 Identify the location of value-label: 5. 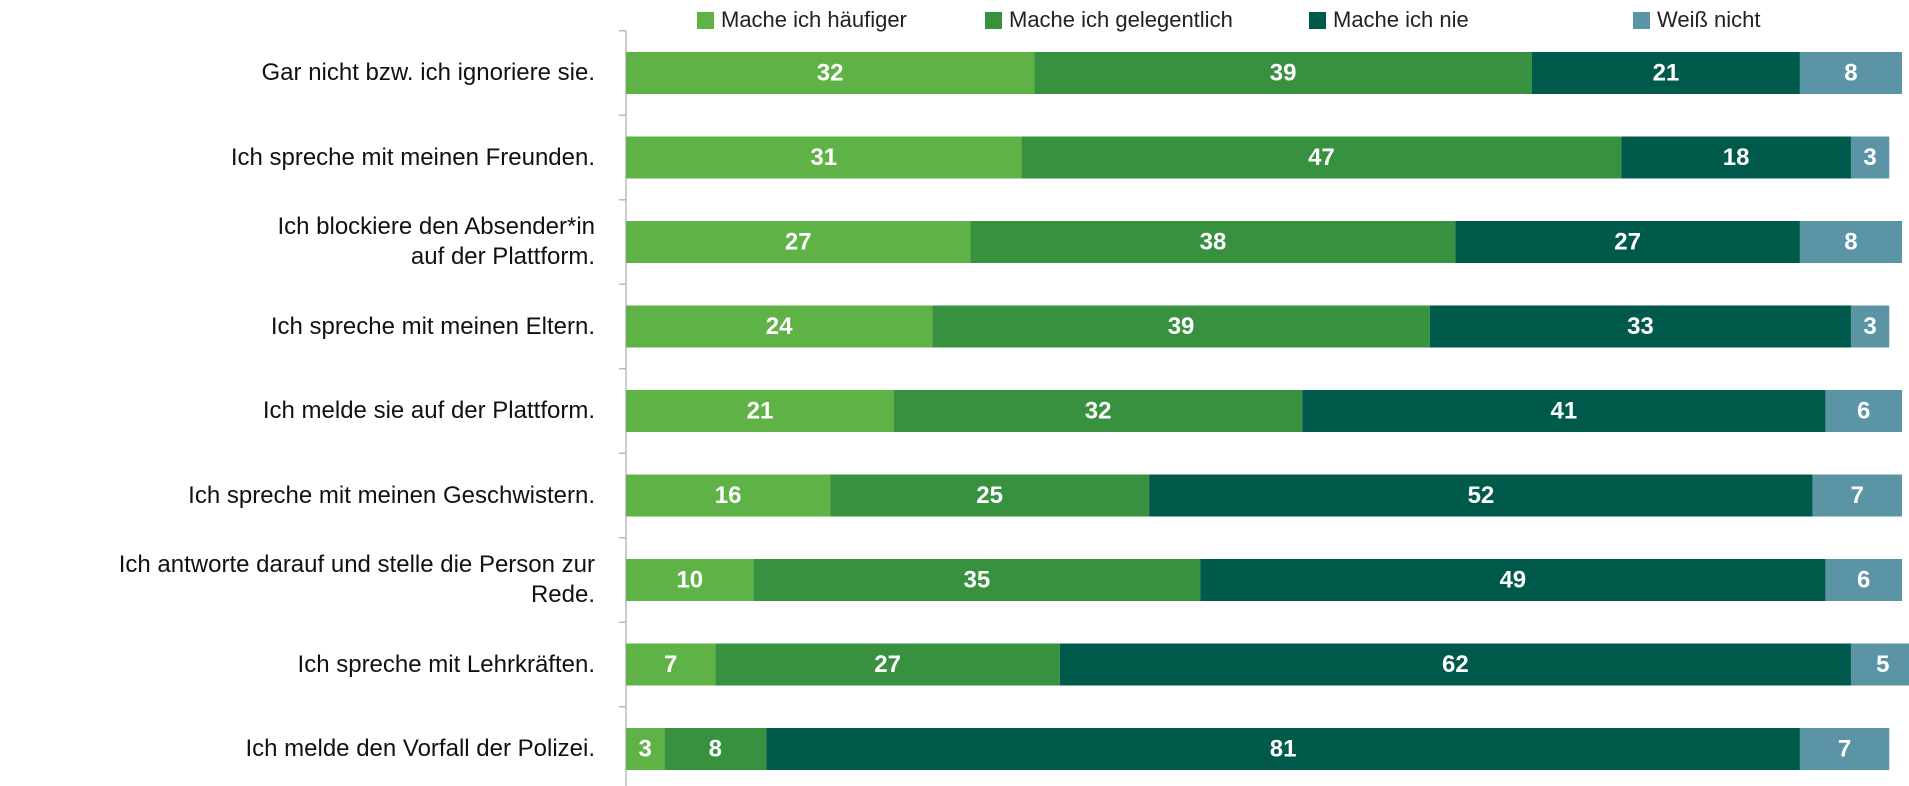
(1882, 664).